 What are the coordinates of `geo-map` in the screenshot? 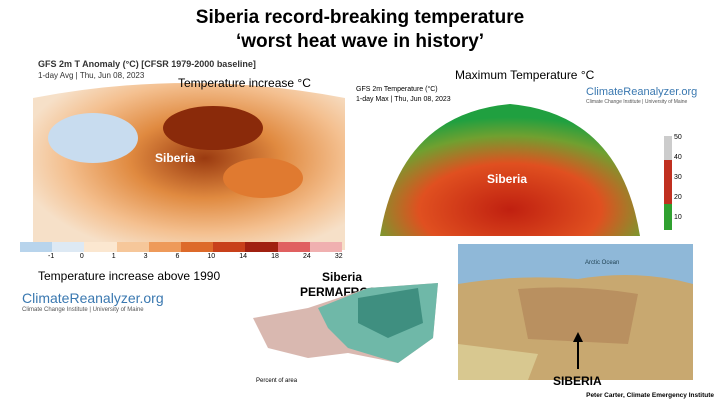 It's located at (575, 312).